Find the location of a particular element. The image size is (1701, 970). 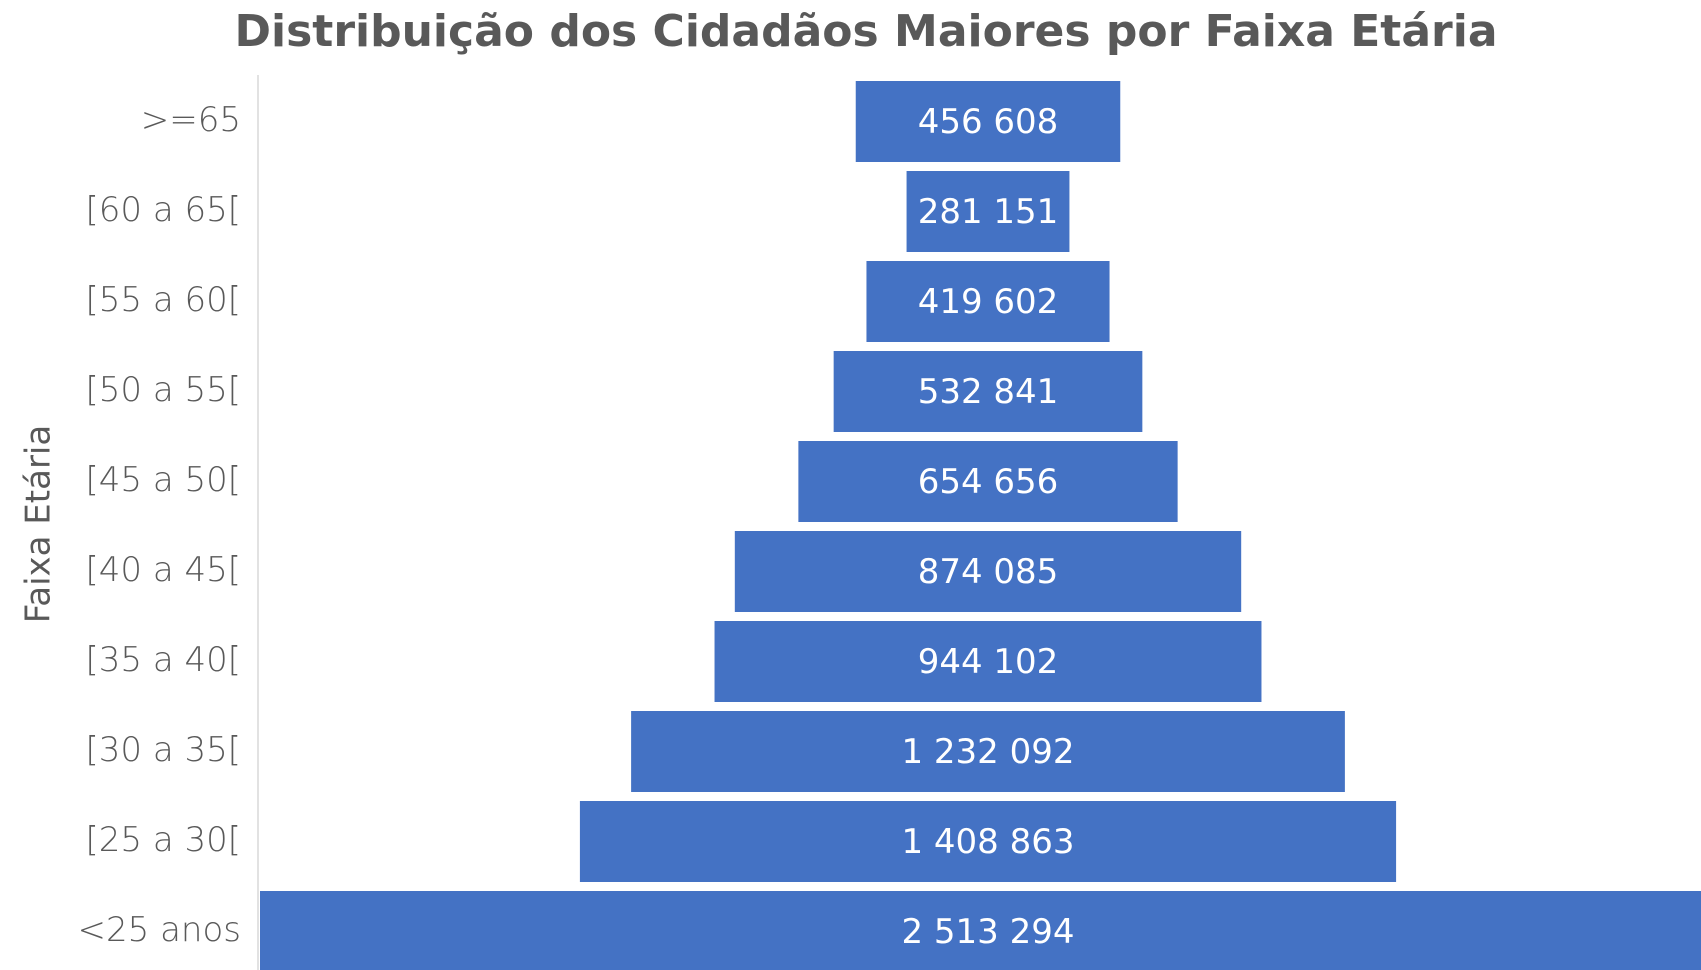

data-label: 874 085 is located at coordinates (988, 572).